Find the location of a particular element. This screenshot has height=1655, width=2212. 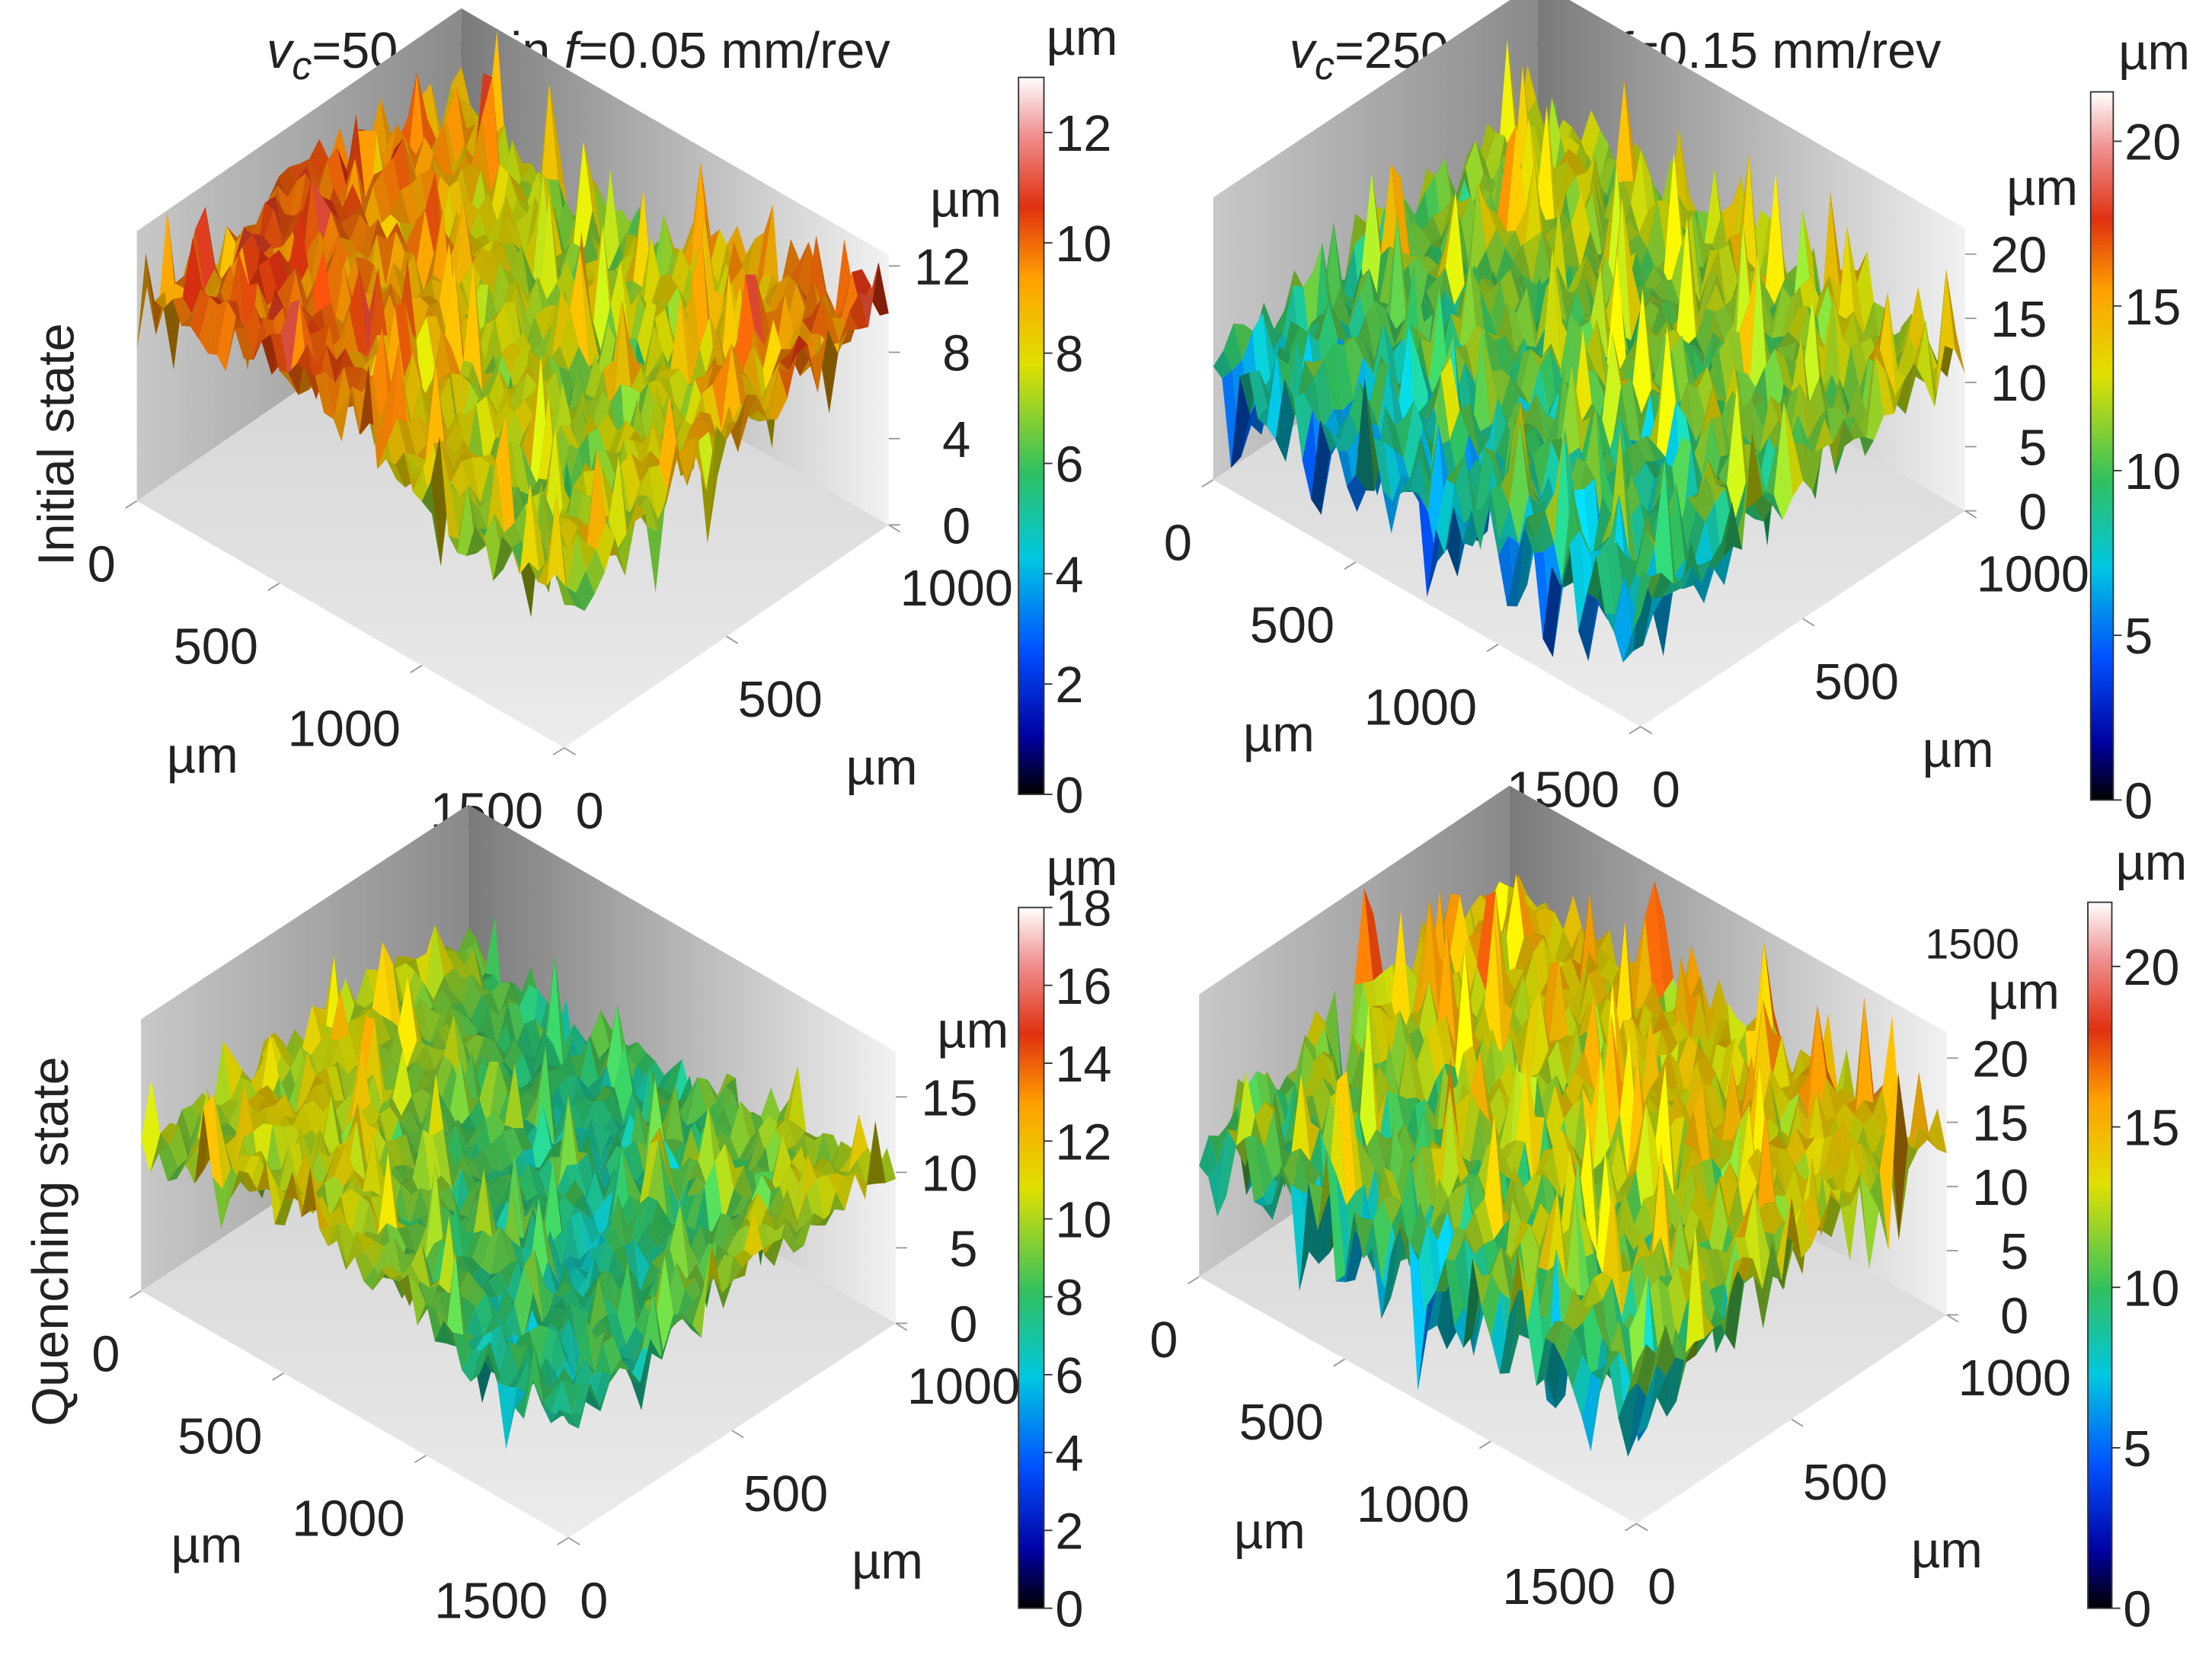

z-tick-label: 12 is located at coordinates (942, 267).